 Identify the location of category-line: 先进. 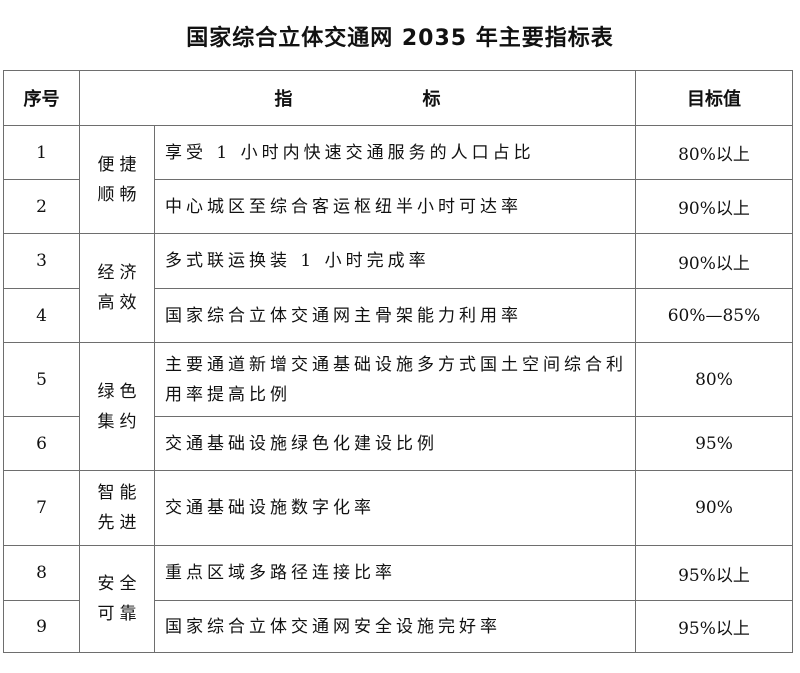
(119, 523).